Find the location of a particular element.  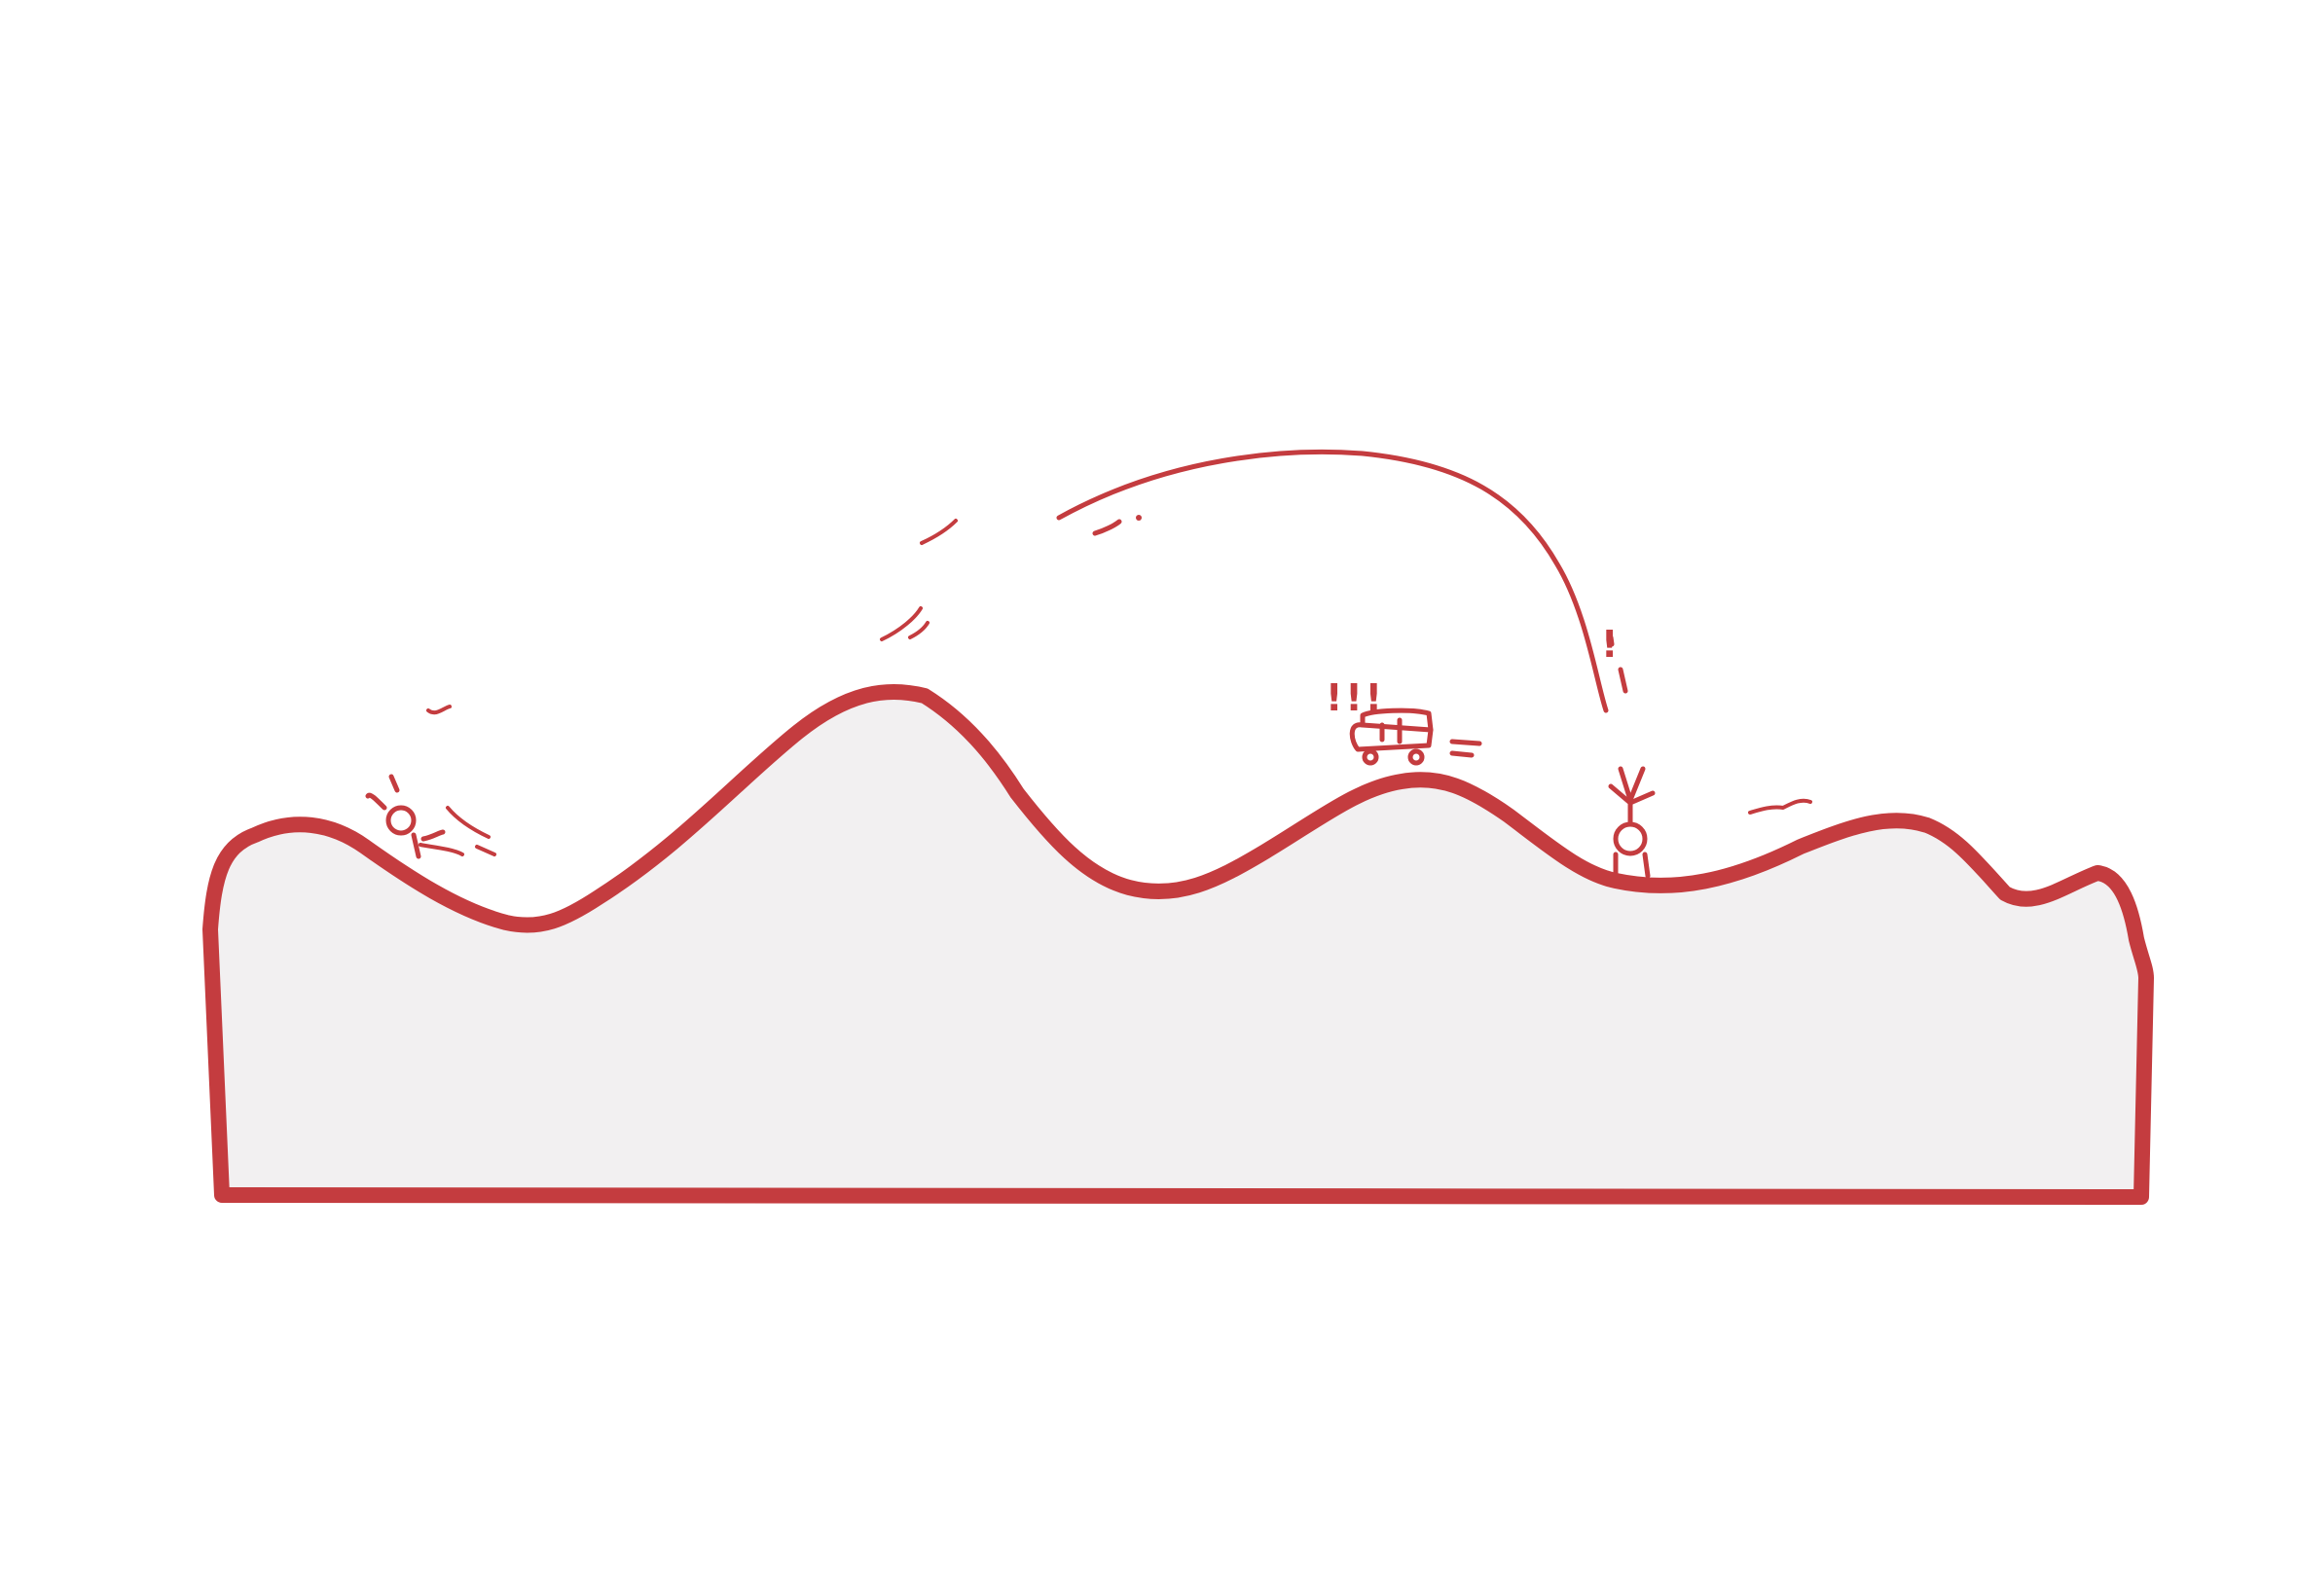

landing-exclaim-mark: ! is located at coordinates (1611, 645).